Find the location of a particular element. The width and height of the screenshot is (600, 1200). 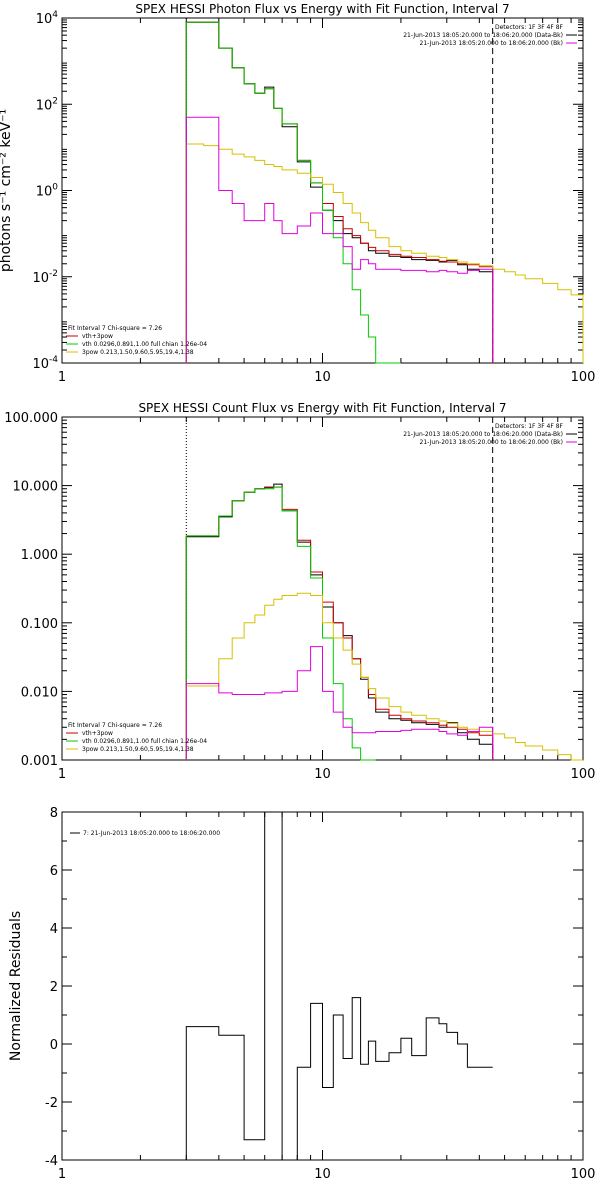

y-axis-label: photons s⁻¹ cm⁻² keV⁻¹ is located at coordinates (7, 190).